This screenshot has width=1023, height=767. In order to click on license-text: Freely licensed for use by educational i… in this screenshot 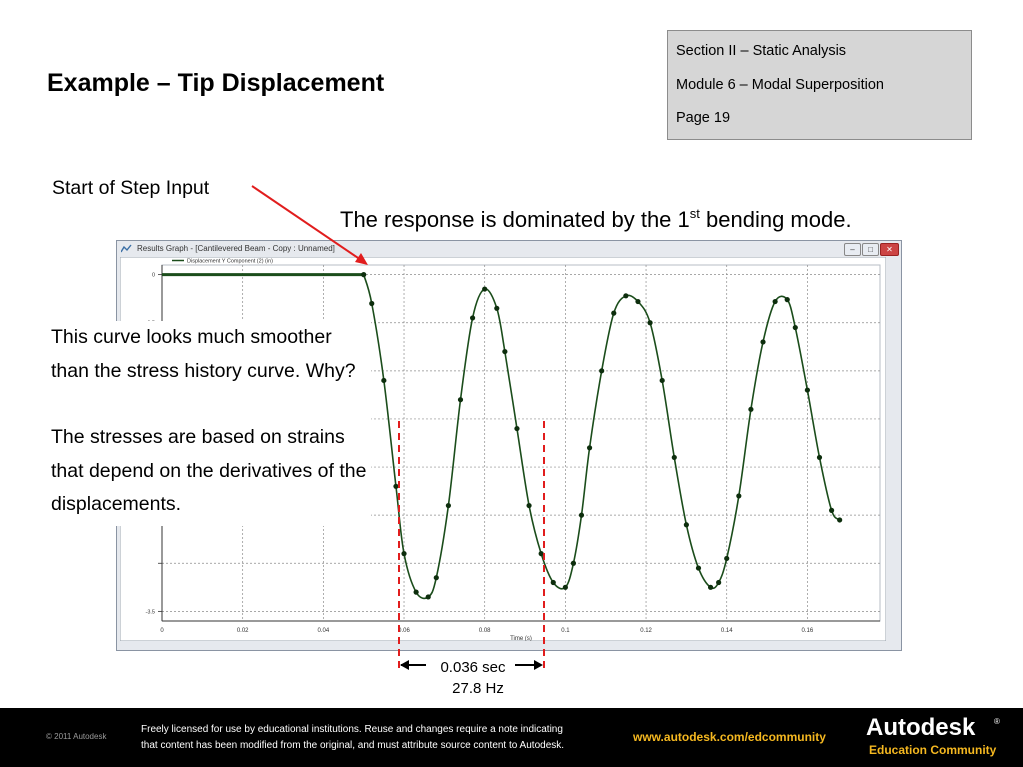, I will do `click(386, 738)`.